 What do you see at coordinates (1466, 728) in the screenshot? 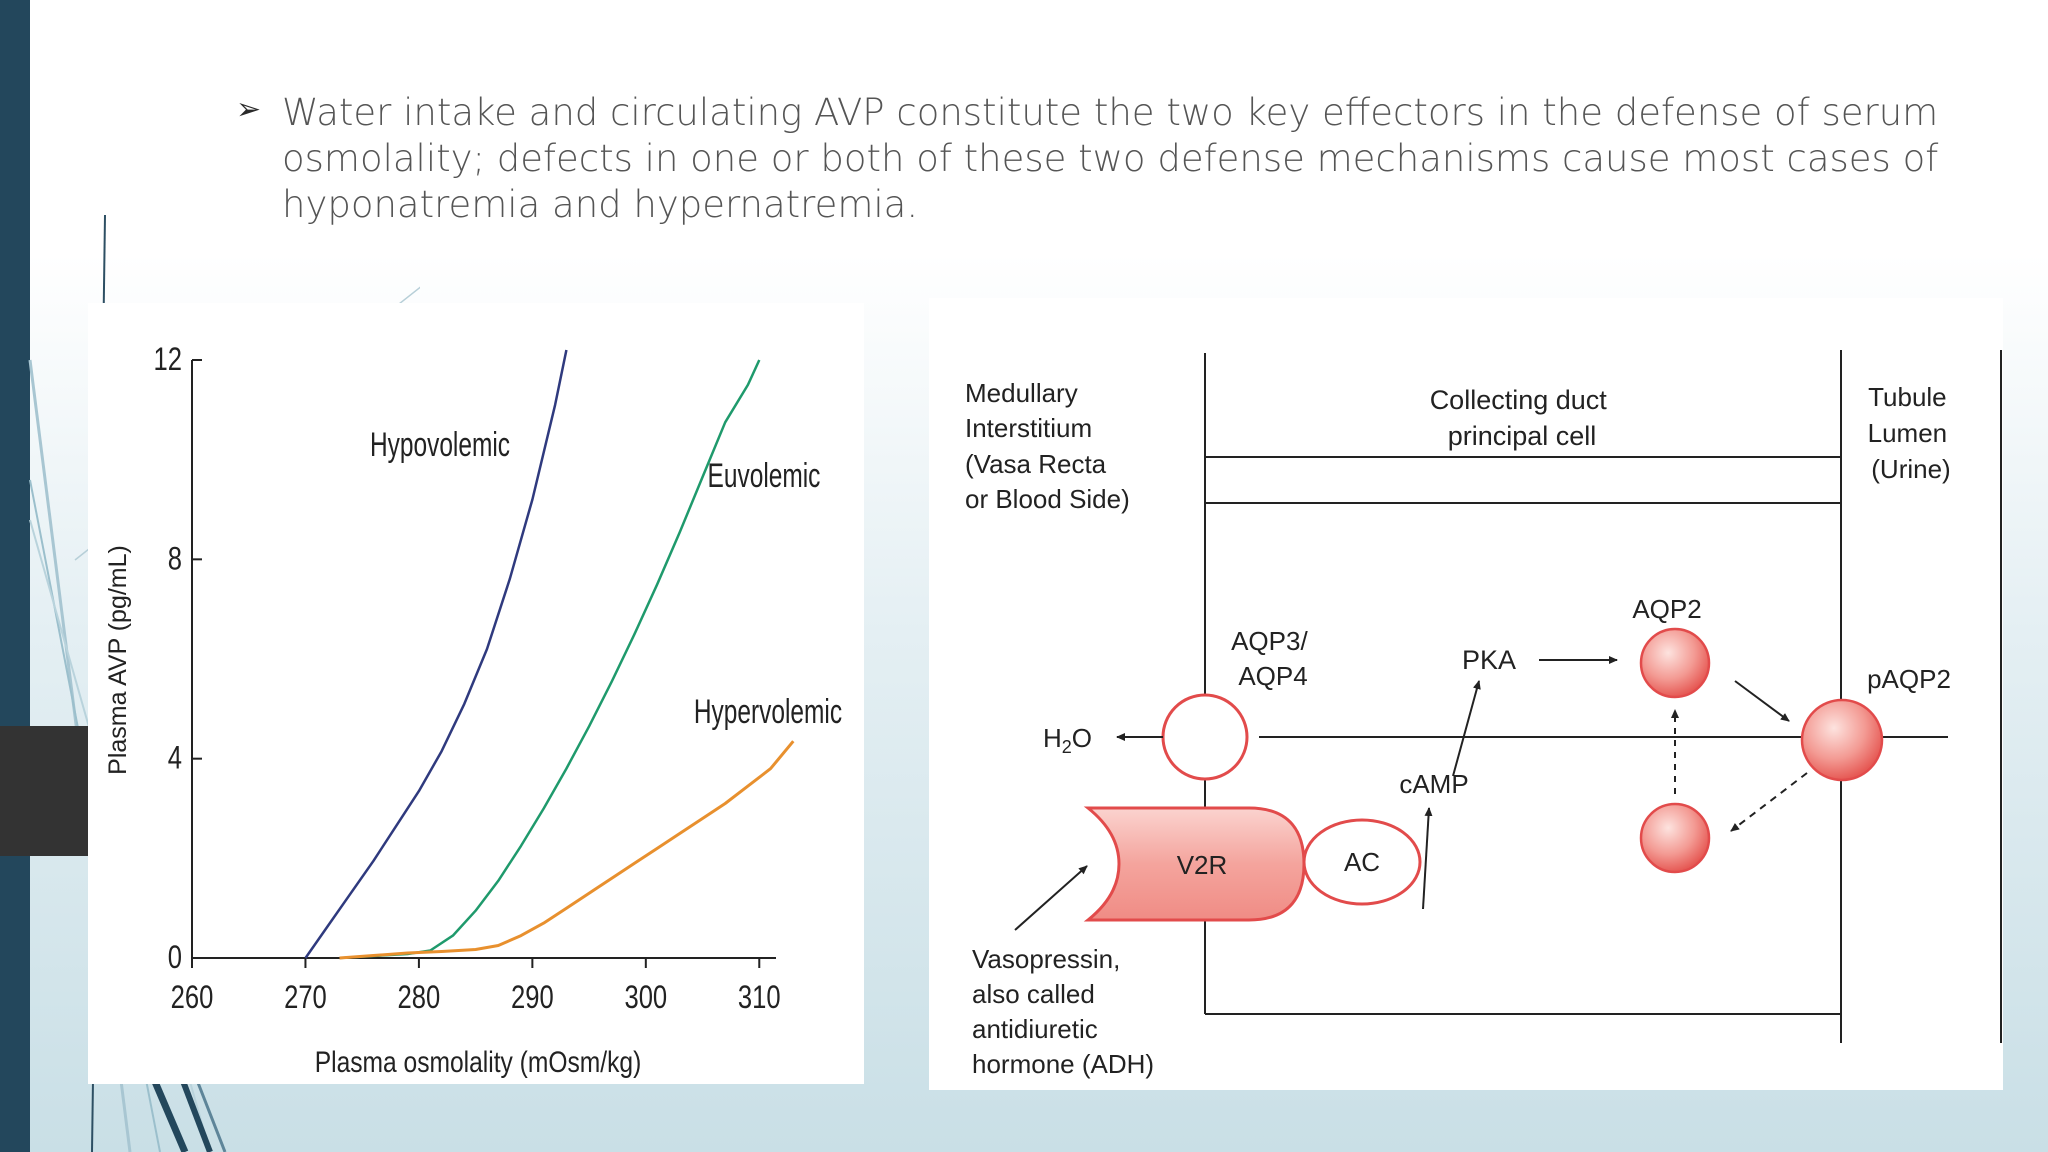
I see `camp-to-pka-arrow` at bounding box center [1466, 728].